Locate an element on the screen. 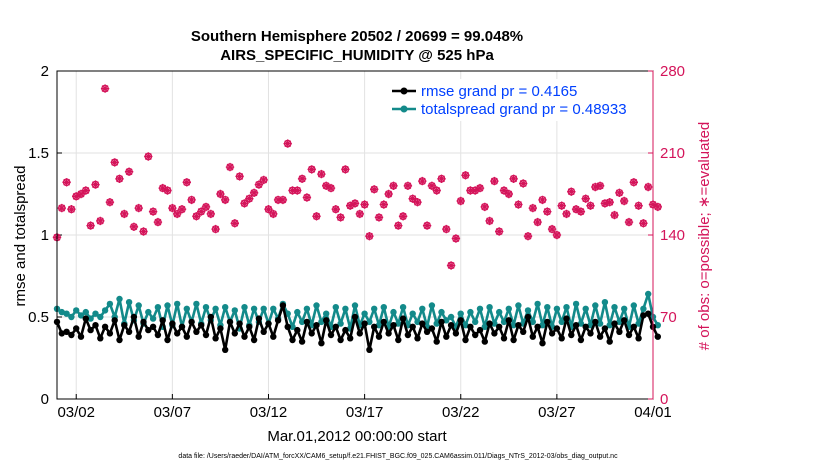 The height and width of the screenshot is (470, 830). y-axis-label: rmse and totalspread is located at coordinates (20, 236).